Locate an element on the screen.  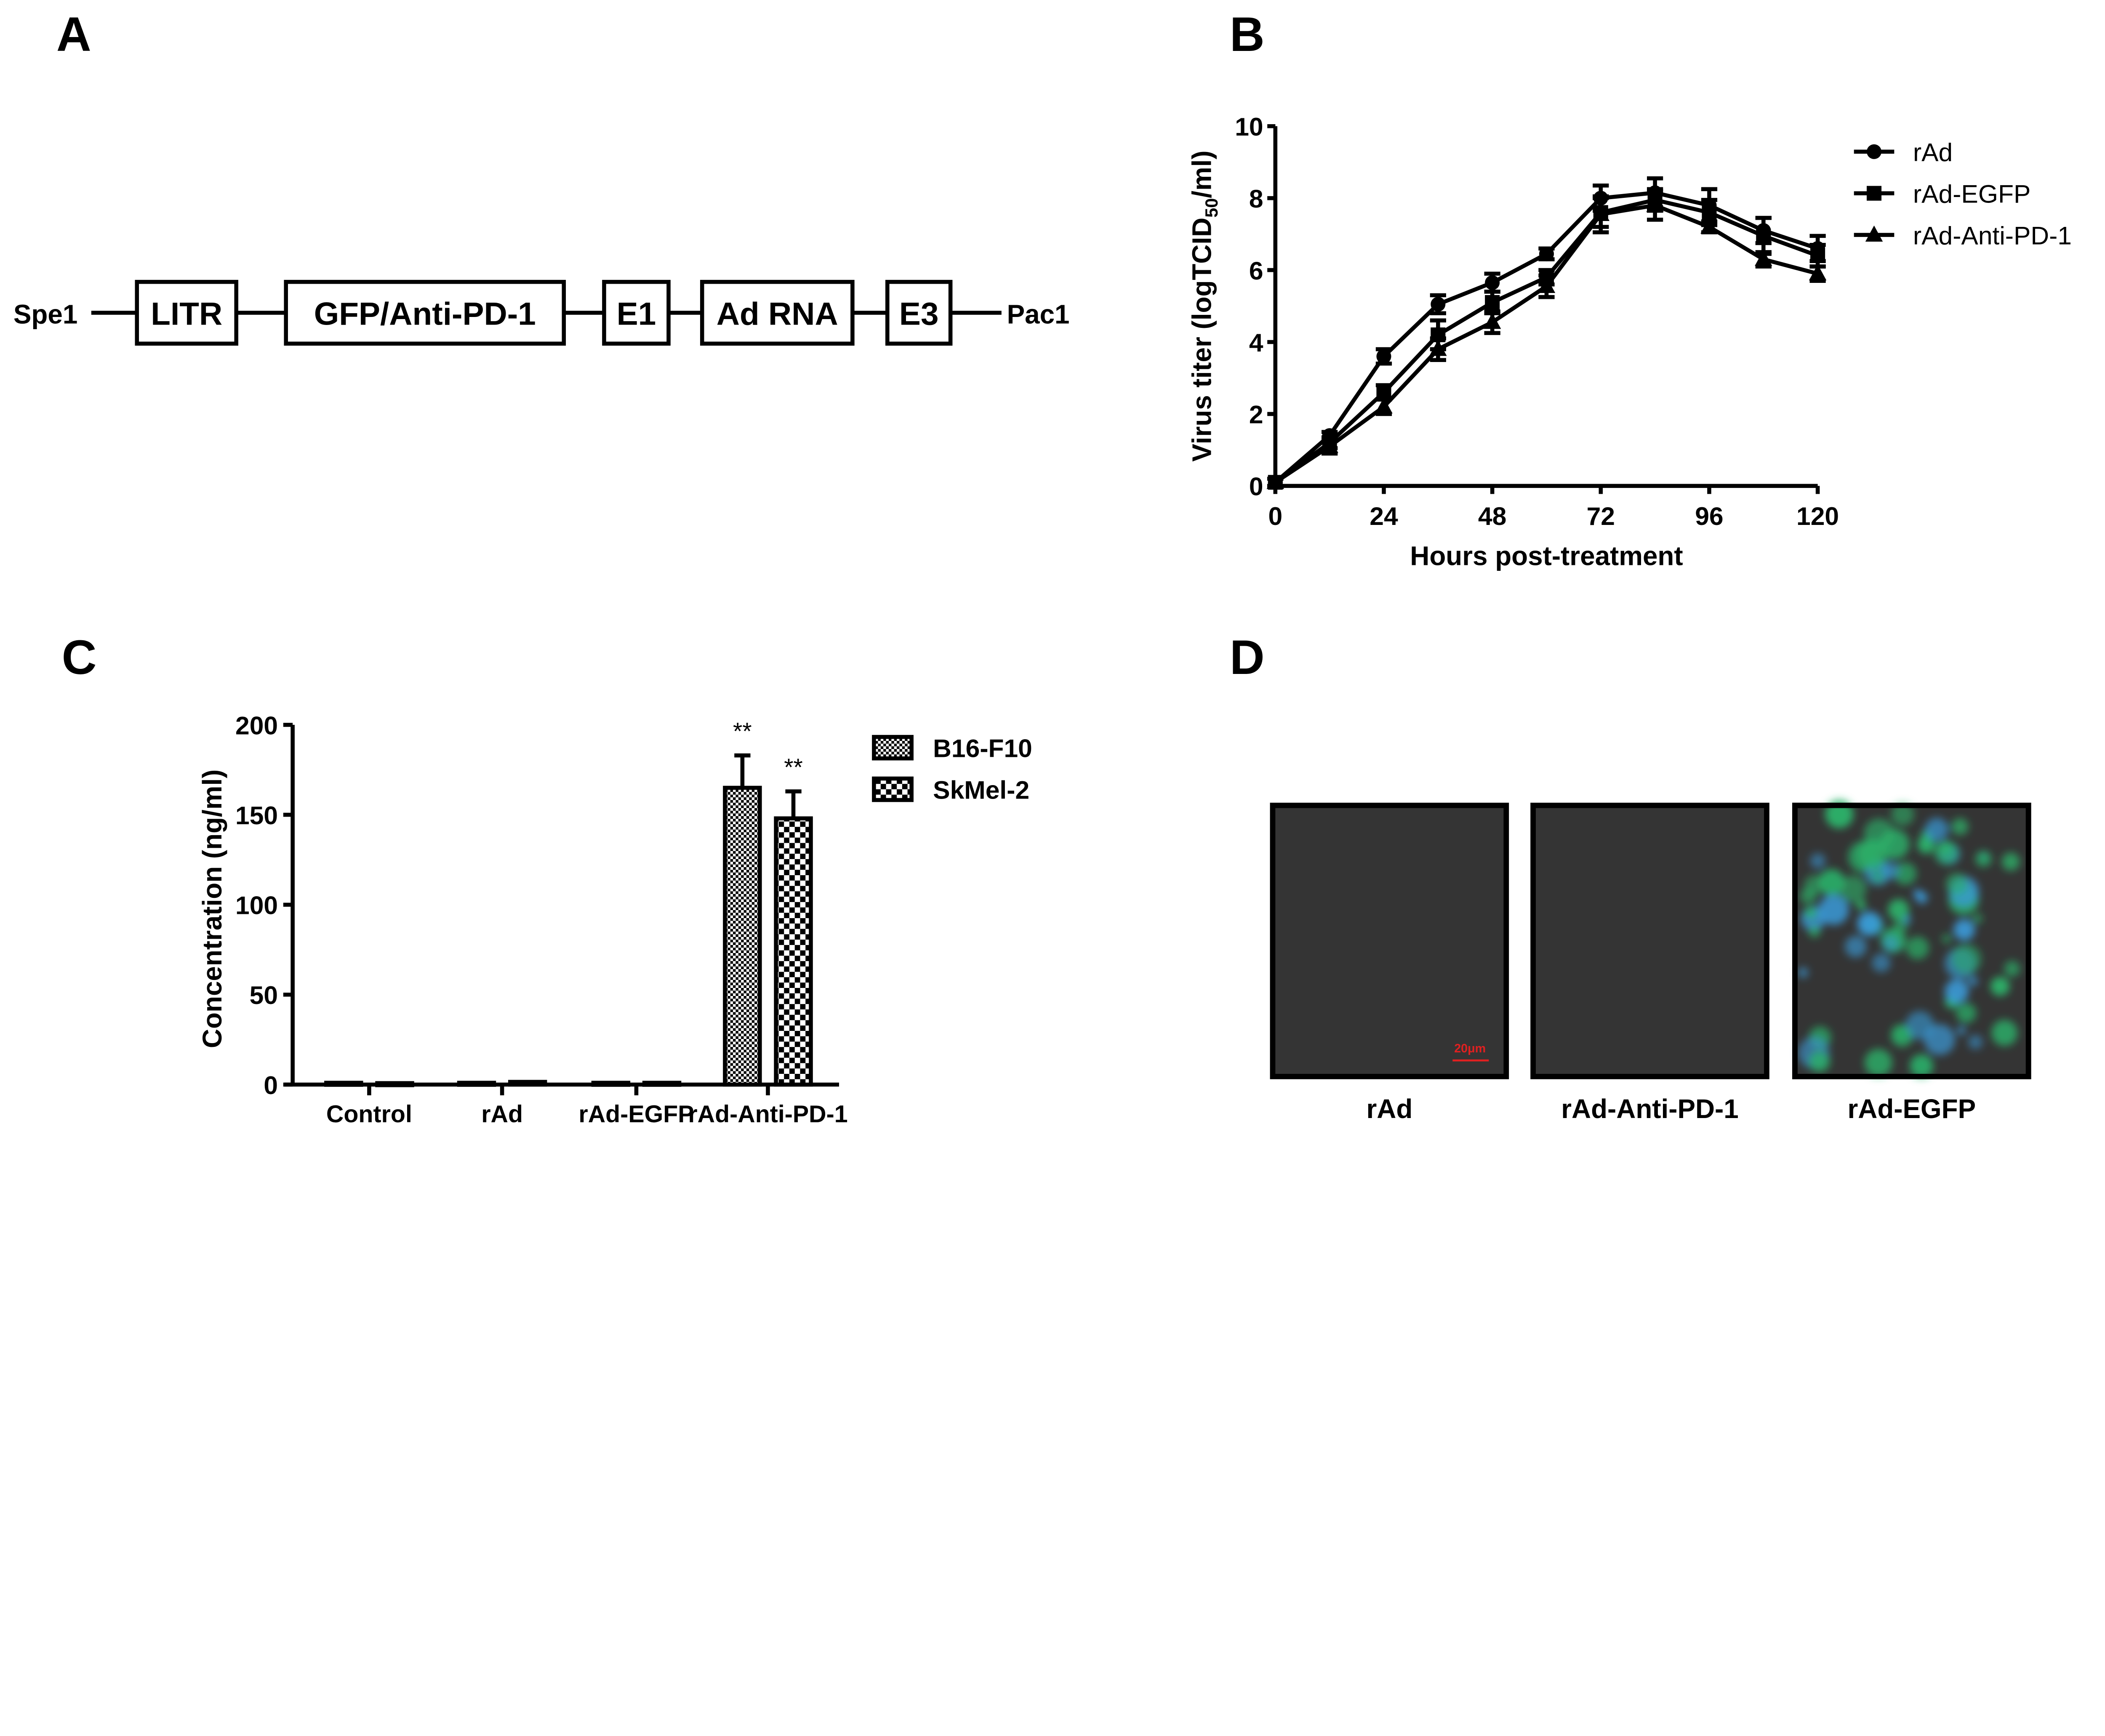
x-tick-label: Control is located at coordinates (369, 1114).